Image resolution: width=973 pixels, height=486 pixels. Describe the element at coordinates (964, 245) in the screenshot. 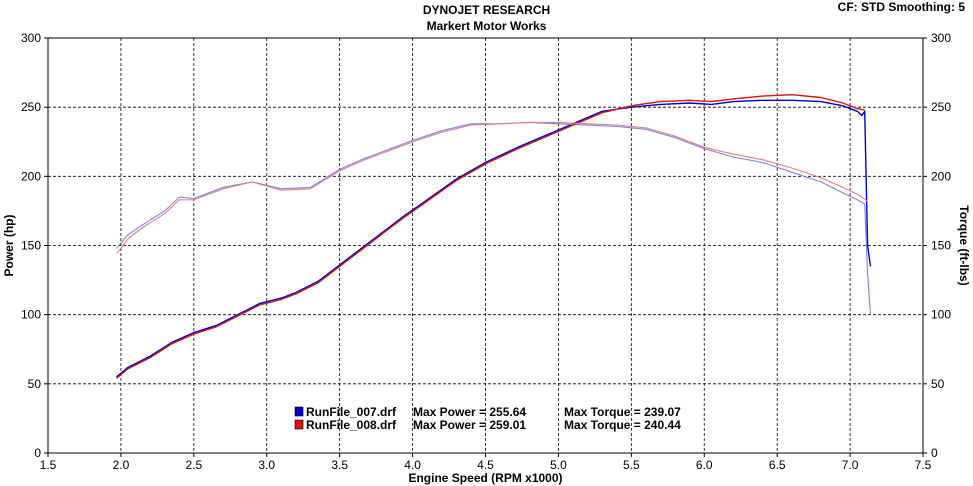

I see `y-axis-label-right: Torque (ft-lbs)` at that location.